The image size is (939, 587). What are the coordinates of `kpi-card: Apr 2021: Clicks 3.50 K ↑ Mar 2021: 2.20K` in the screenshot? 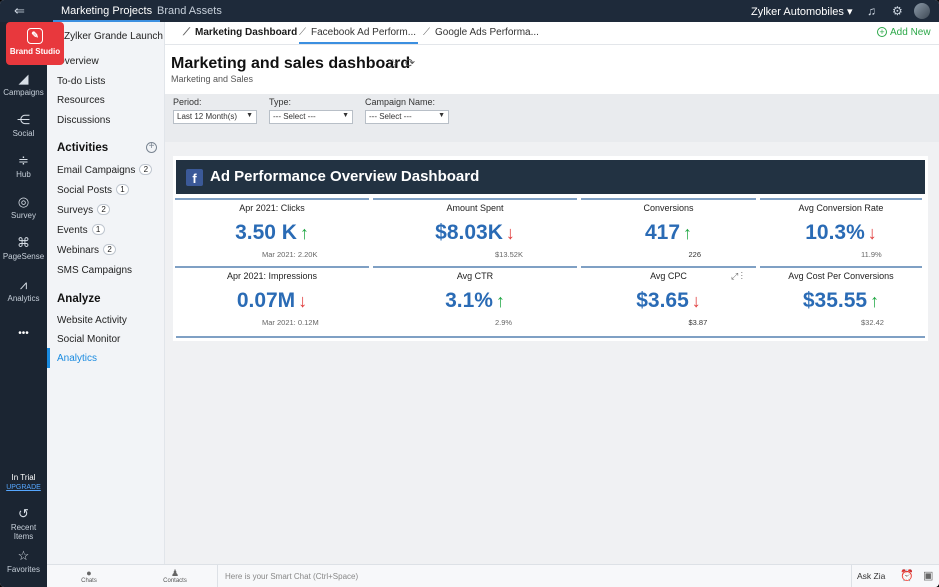 It's located at (272, 231).